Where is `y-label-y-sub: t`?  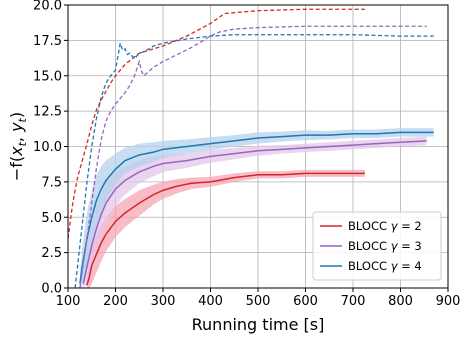
y-label-y-sub: t is located at coordinates (22, 119).